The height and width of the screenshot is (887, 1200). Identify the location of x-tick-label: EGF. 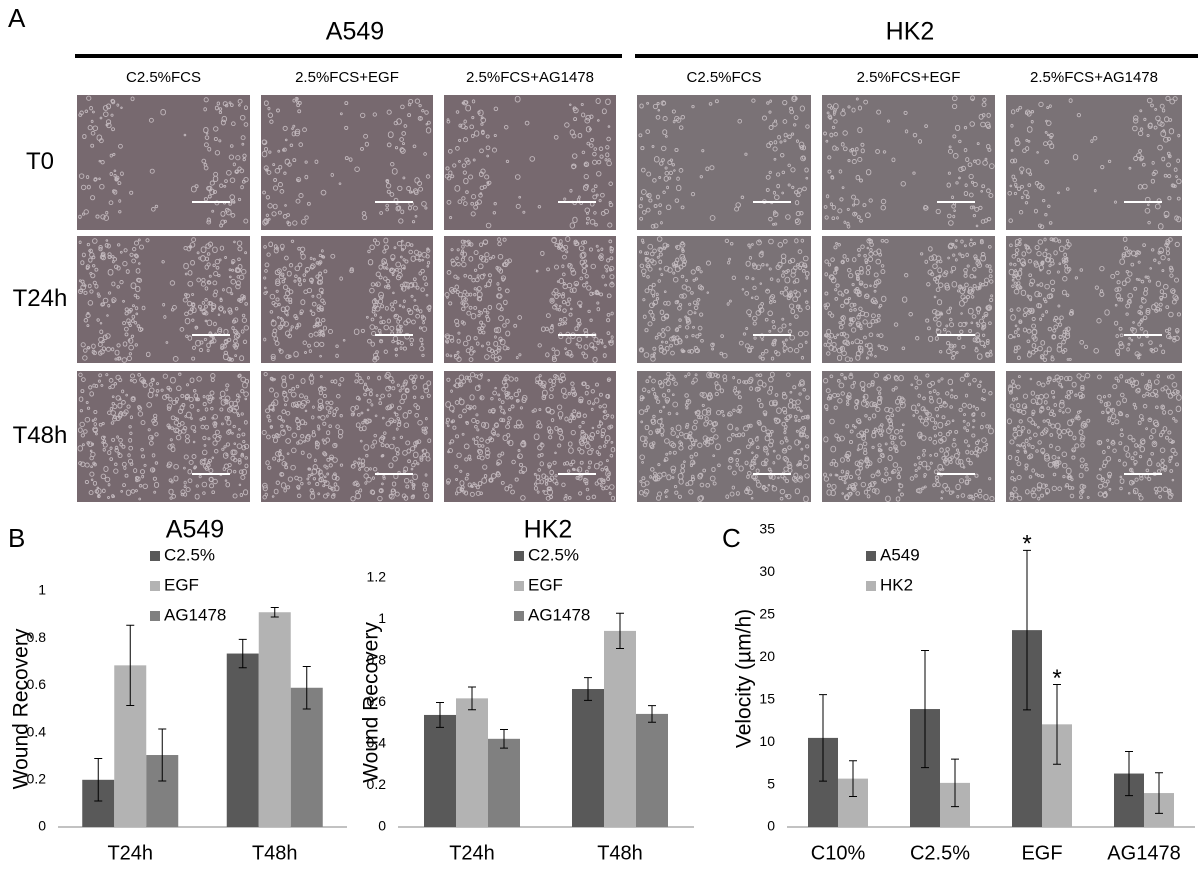
(1041, 853).